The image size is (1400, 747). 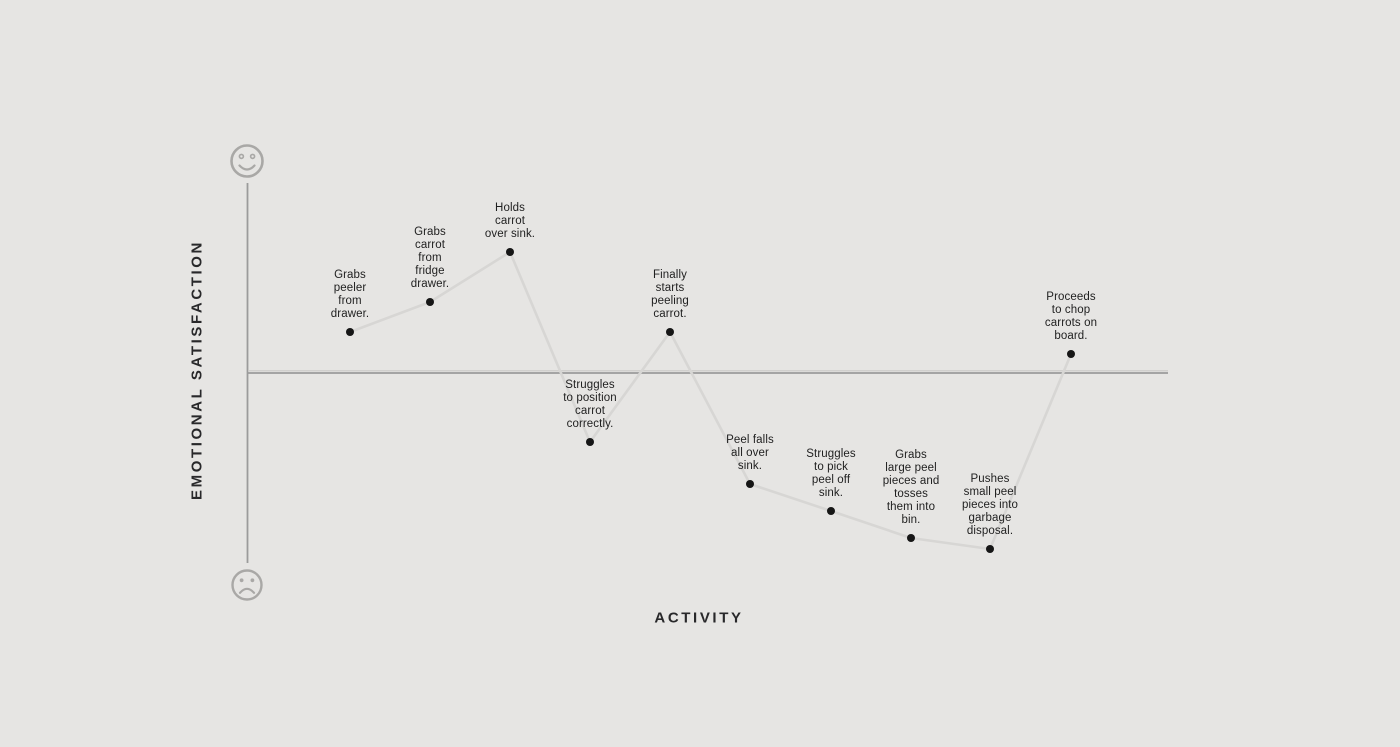 I want to click on x-axis-line, so click(x=708, y=372).